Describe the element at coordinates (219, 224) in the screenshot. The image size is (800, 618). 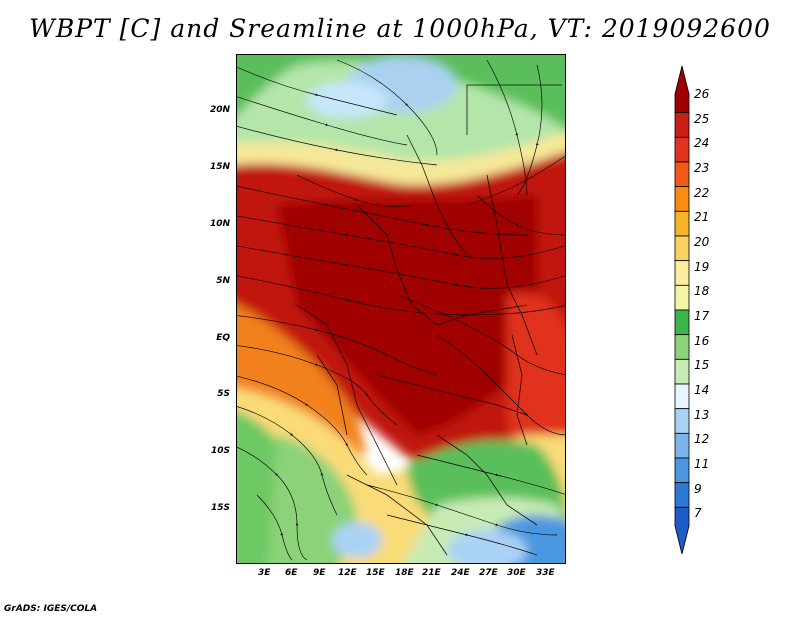
I see `y-tick-label: 10N` at that location.